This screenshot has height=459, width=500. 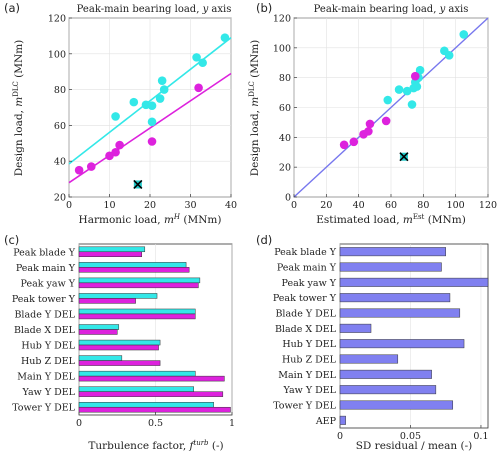 I want to click on x-tick-label: 10, so click(x=109, y=205).